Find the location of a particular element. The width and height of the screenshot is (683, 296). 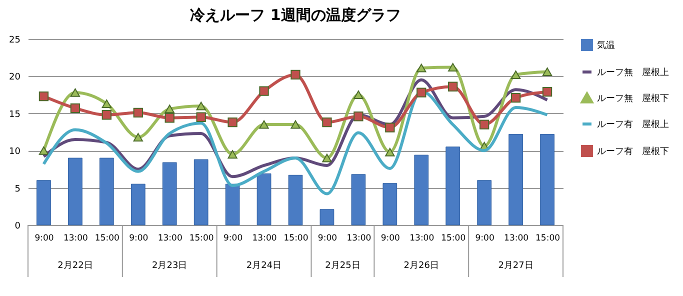

y-tick-label: 25 is located at coordinates (14, 41).